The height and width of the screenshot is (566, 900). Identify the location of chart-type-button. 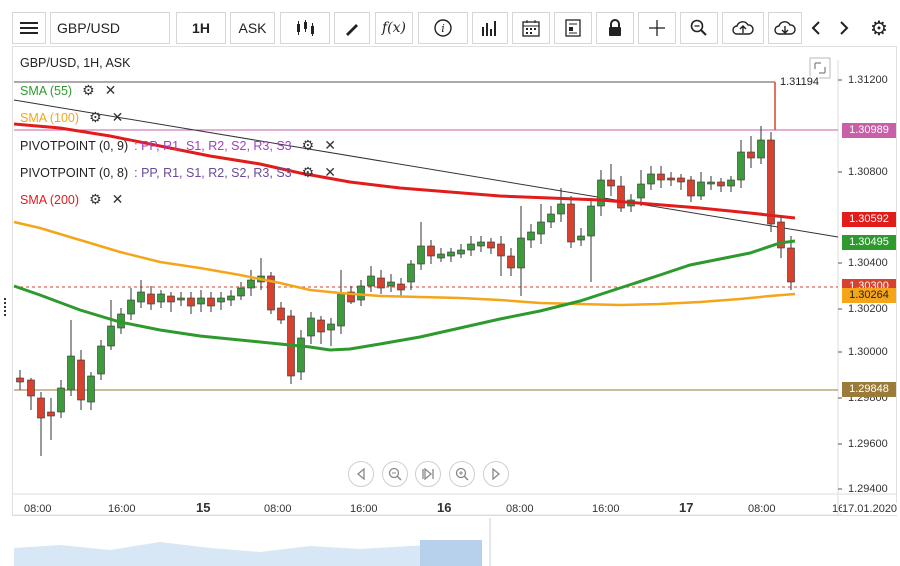
(305, 28).